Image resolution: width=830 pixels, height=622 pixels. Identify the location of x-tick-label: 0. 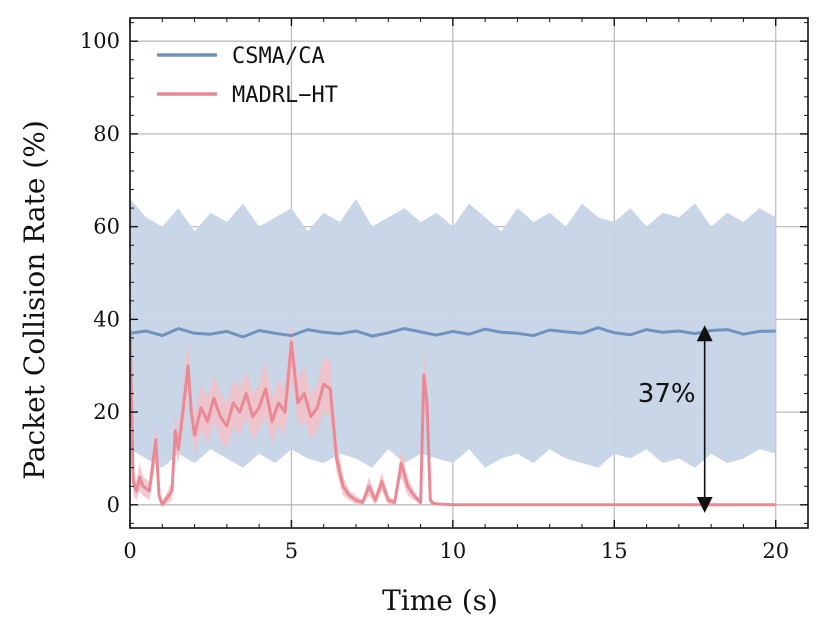
(129, 551).